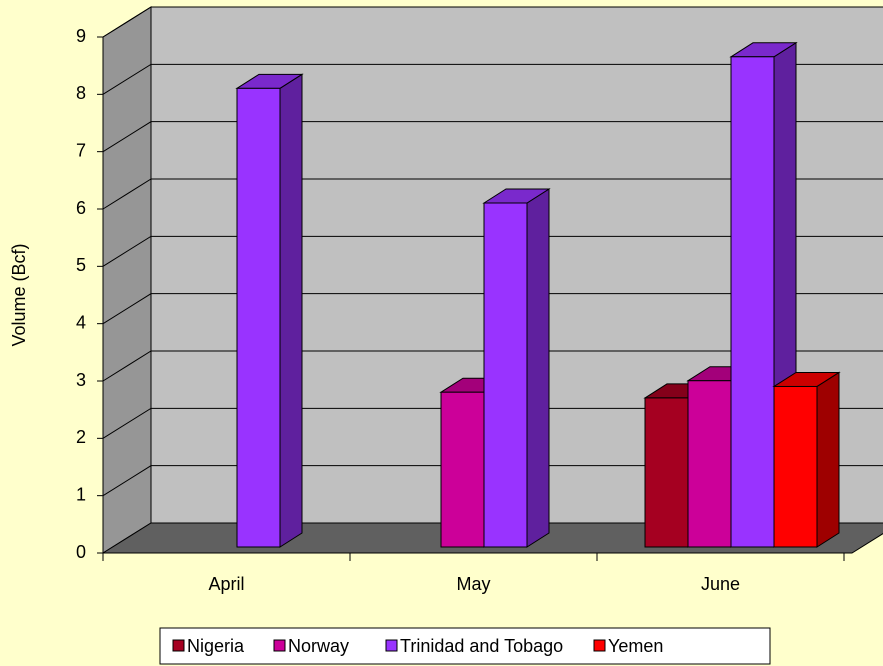 Image resolution: width=883 pixels, height=666 pixels. Describe the element at coordinates (81, 322) in the screenshot. I see `y-tick-label: 4` at that location.